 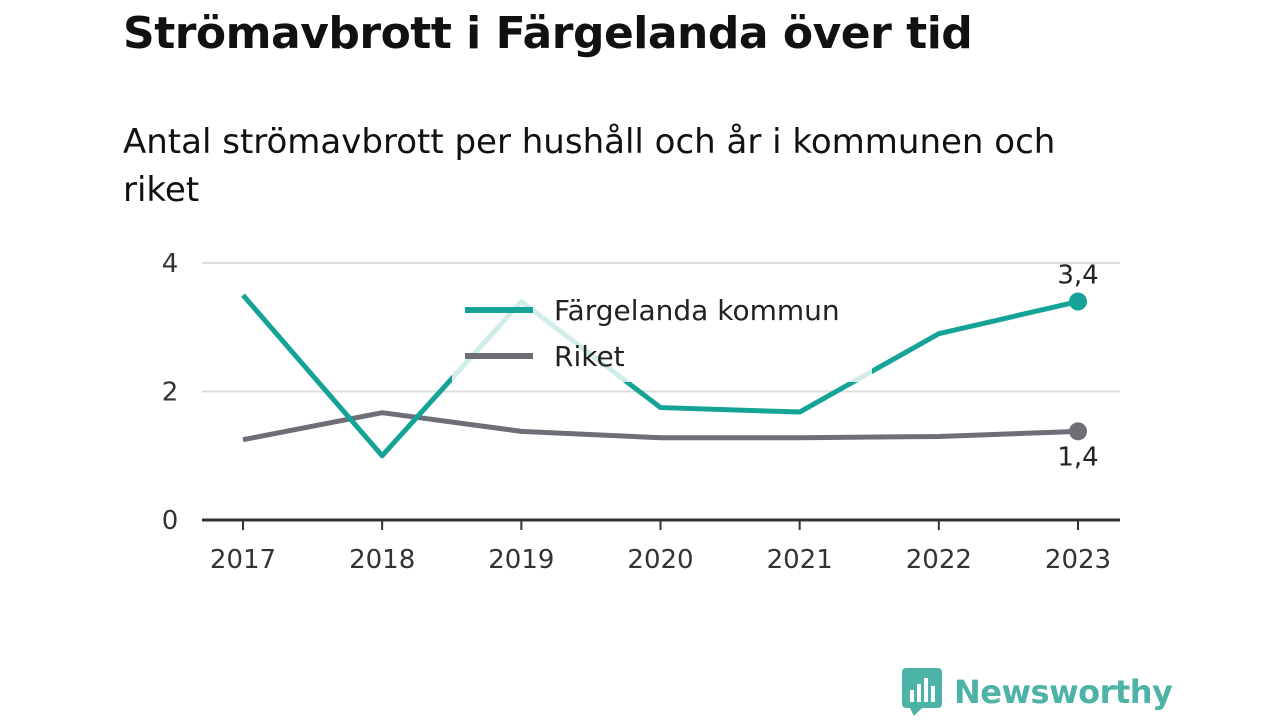 I want to click on x-tick-label: 2017, so click(x=243, y=560).